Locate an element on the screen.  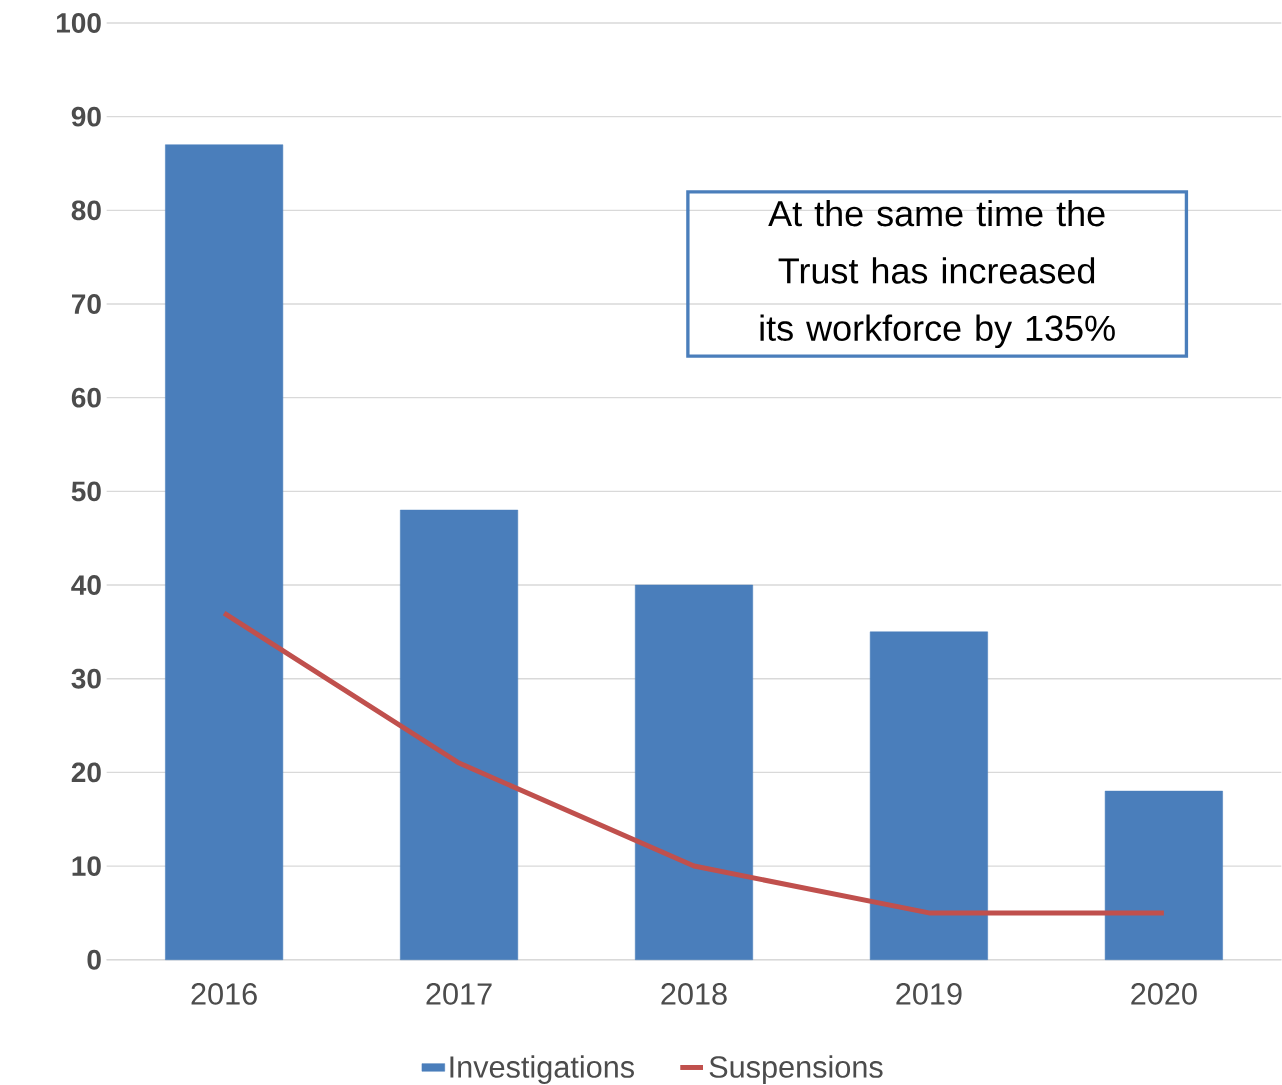
y-tick-label: 0 is located at coordinates (94, 959).